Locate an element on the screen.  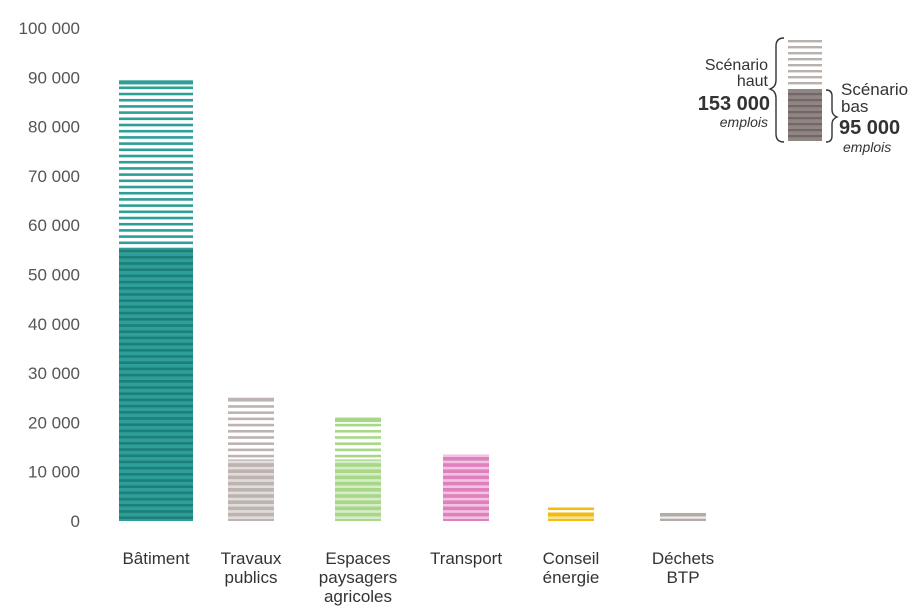
y-tick-label: 0 is located at coordinates (75, 521).